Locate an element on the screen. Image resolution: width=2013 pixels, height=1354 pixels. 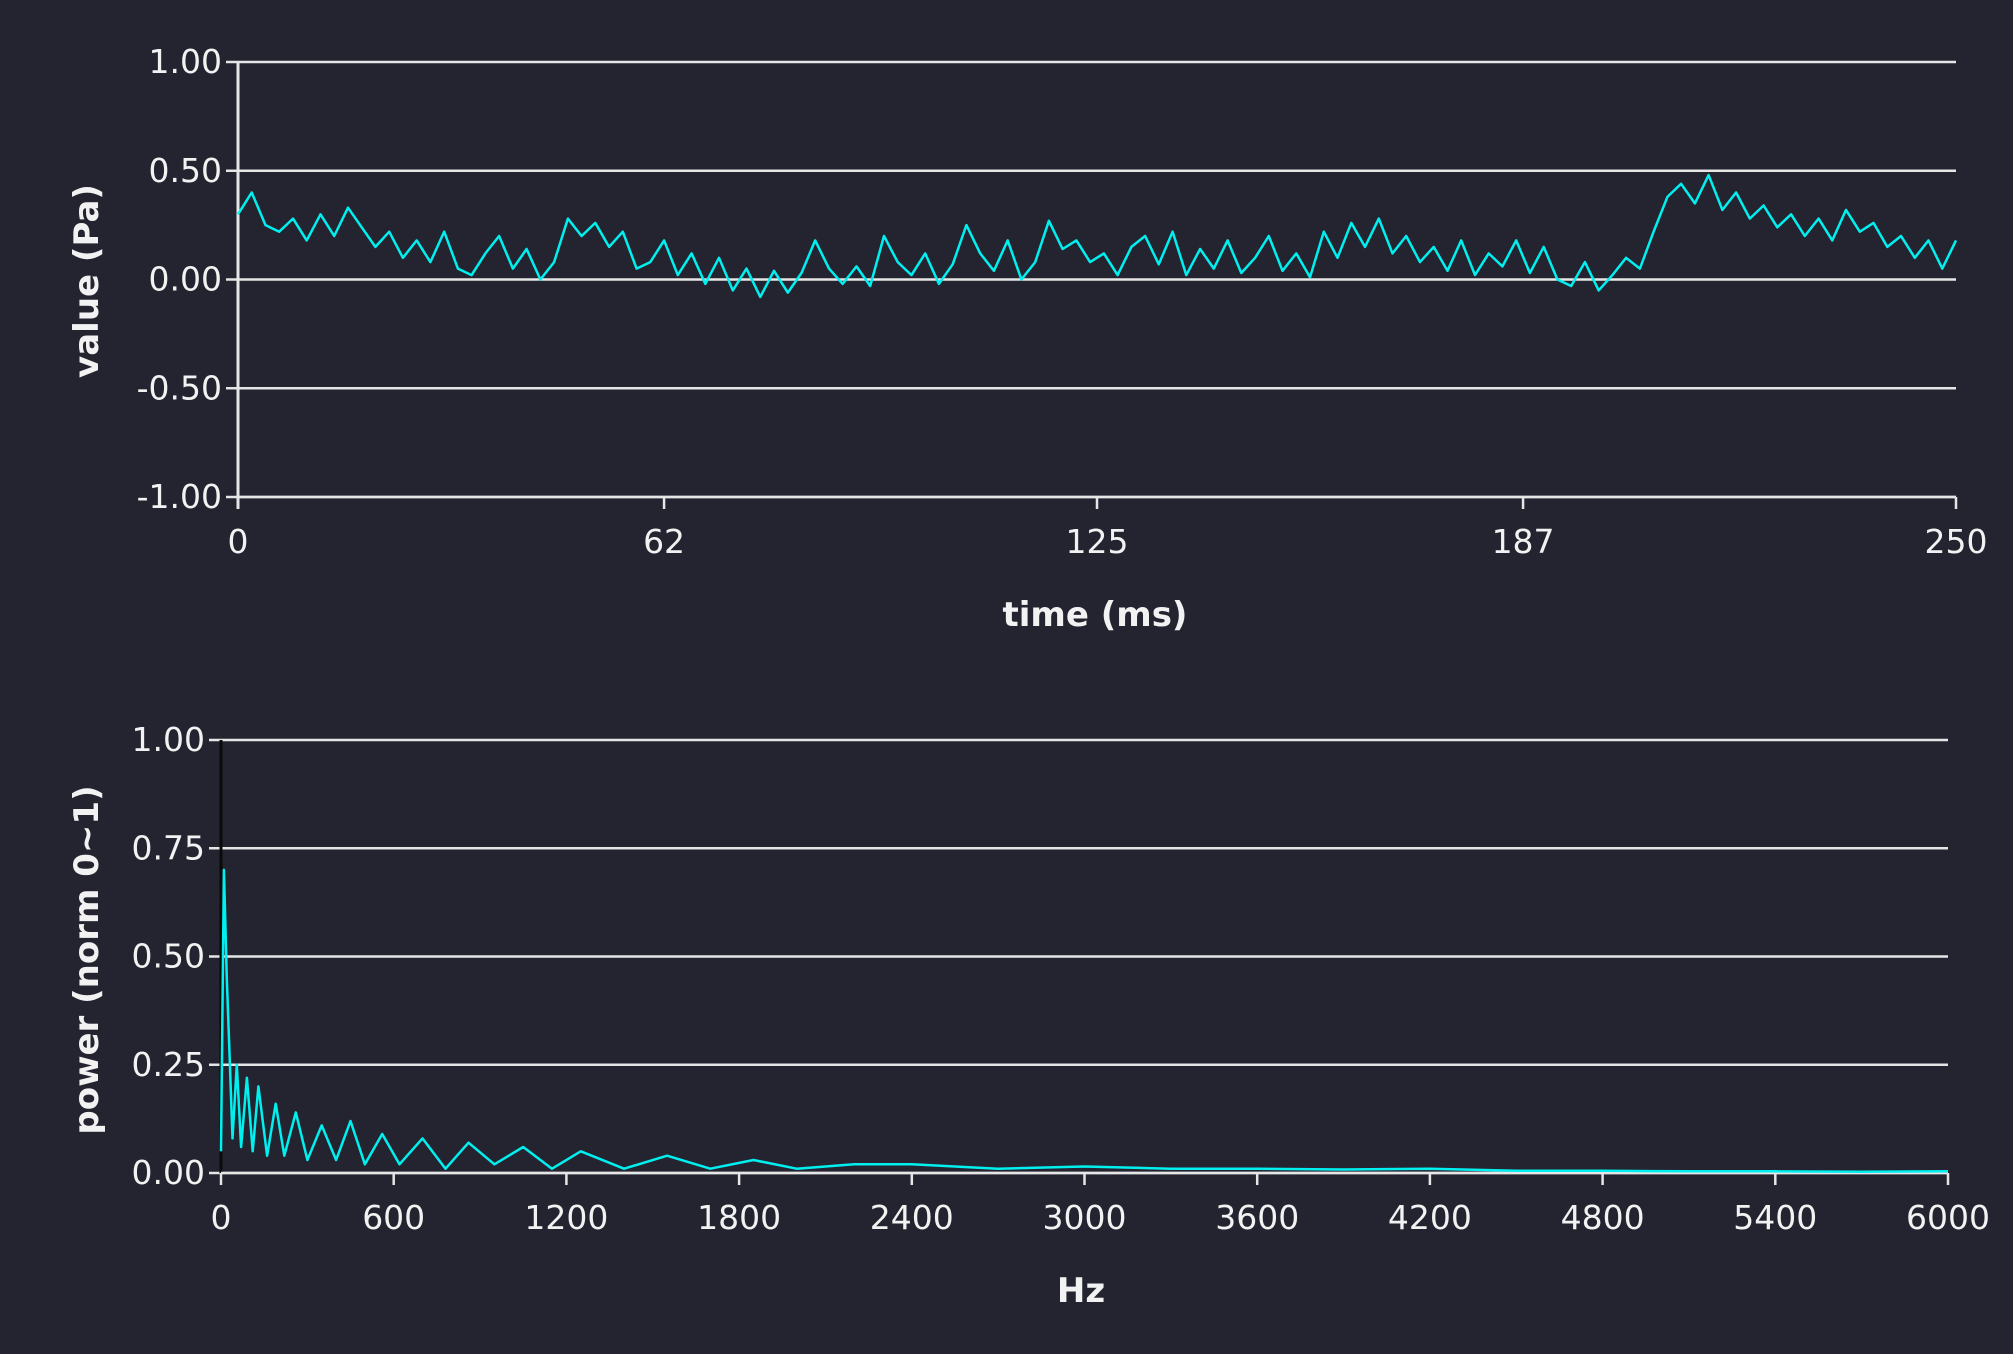
spectrum-chart-ylabel: power (norm 0~1) is located at coordinates (87, 959).